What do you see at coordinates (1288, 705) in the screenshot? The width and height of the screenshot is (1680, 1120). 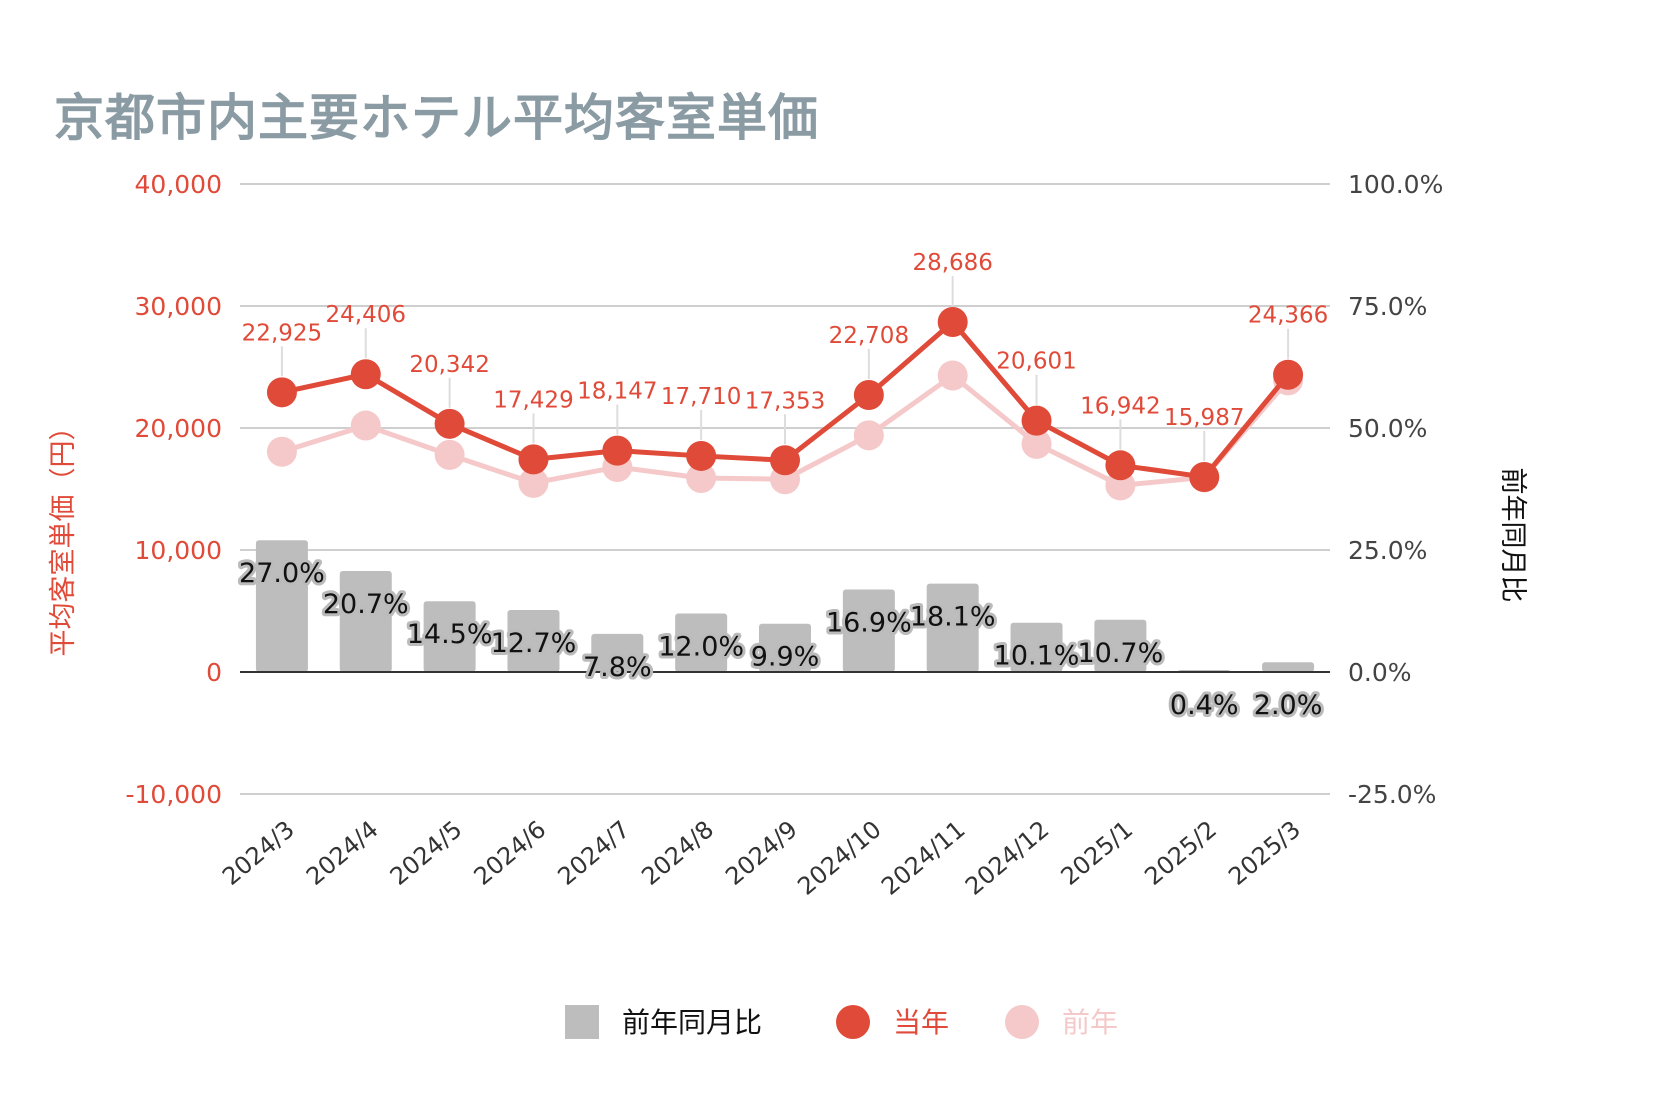 I see `percent-label: 2.0%` at bounding box center [1288, 705].